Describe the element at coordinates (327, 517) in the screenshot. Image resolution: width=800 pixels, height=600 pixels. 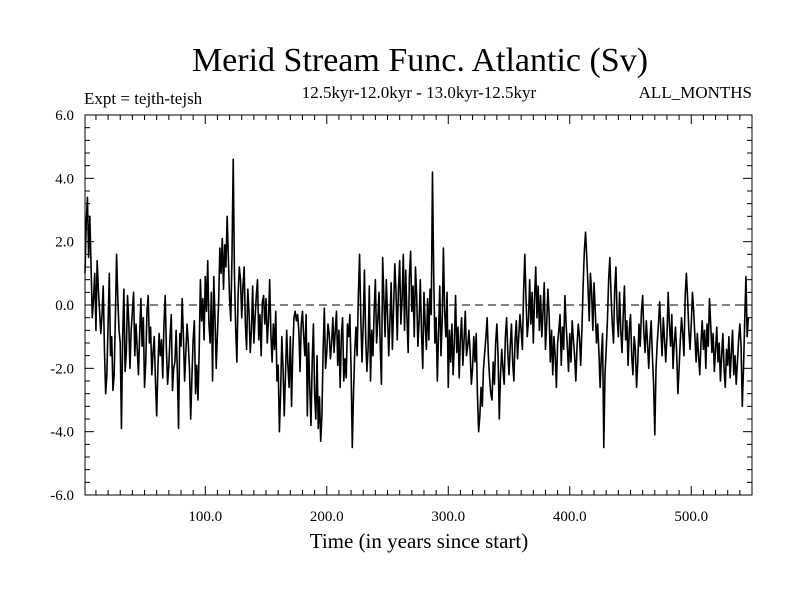
I see `x-tick-label: 200.0` at that location.